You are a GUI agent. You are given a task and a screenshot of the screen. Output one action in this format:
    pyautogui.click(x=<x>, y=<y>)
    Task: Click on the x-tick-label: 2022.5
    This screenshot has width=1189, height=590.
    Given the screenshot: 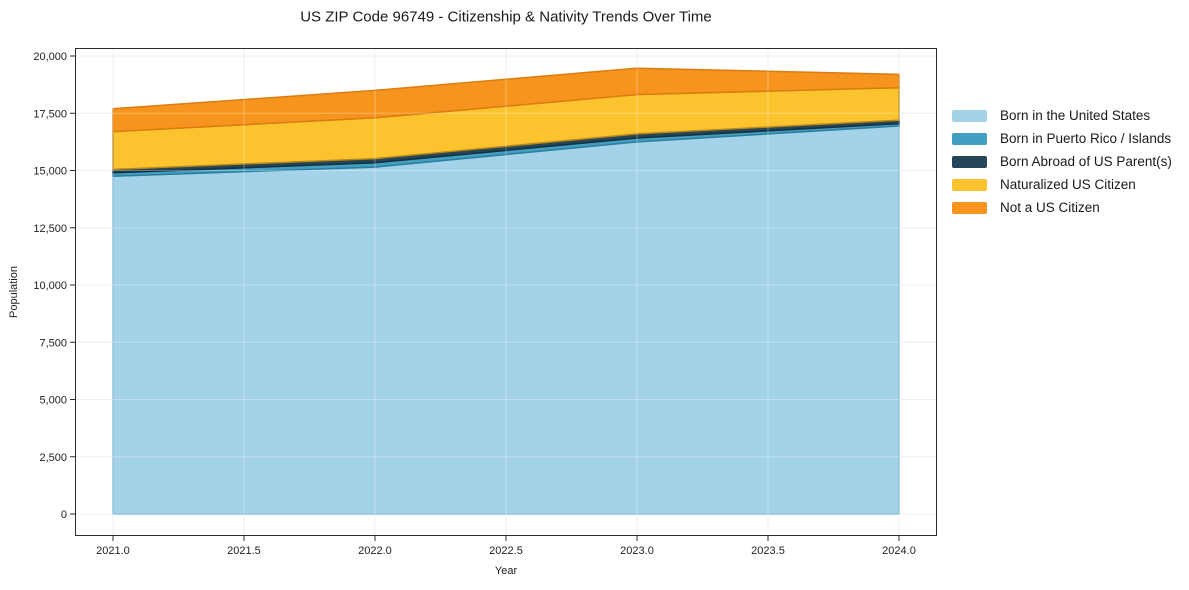 What is the action you would take?
    pyautogui.click(x=506, y=551)
    